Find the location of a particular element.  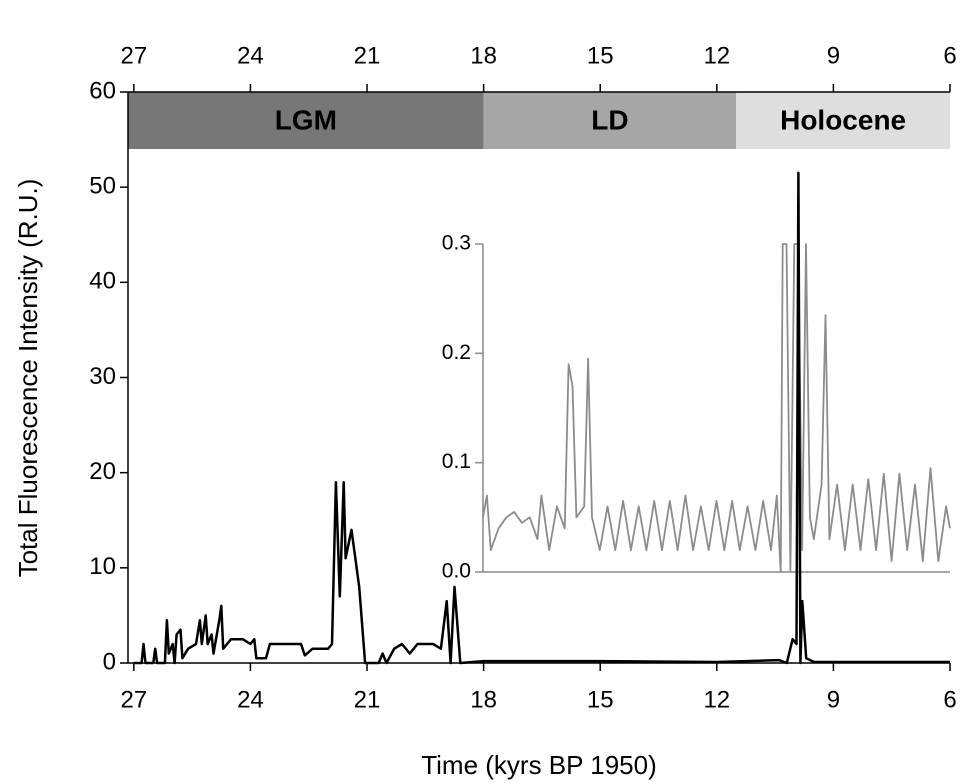

top-x-tick-label: 15 is located at coordinates (600, 55).